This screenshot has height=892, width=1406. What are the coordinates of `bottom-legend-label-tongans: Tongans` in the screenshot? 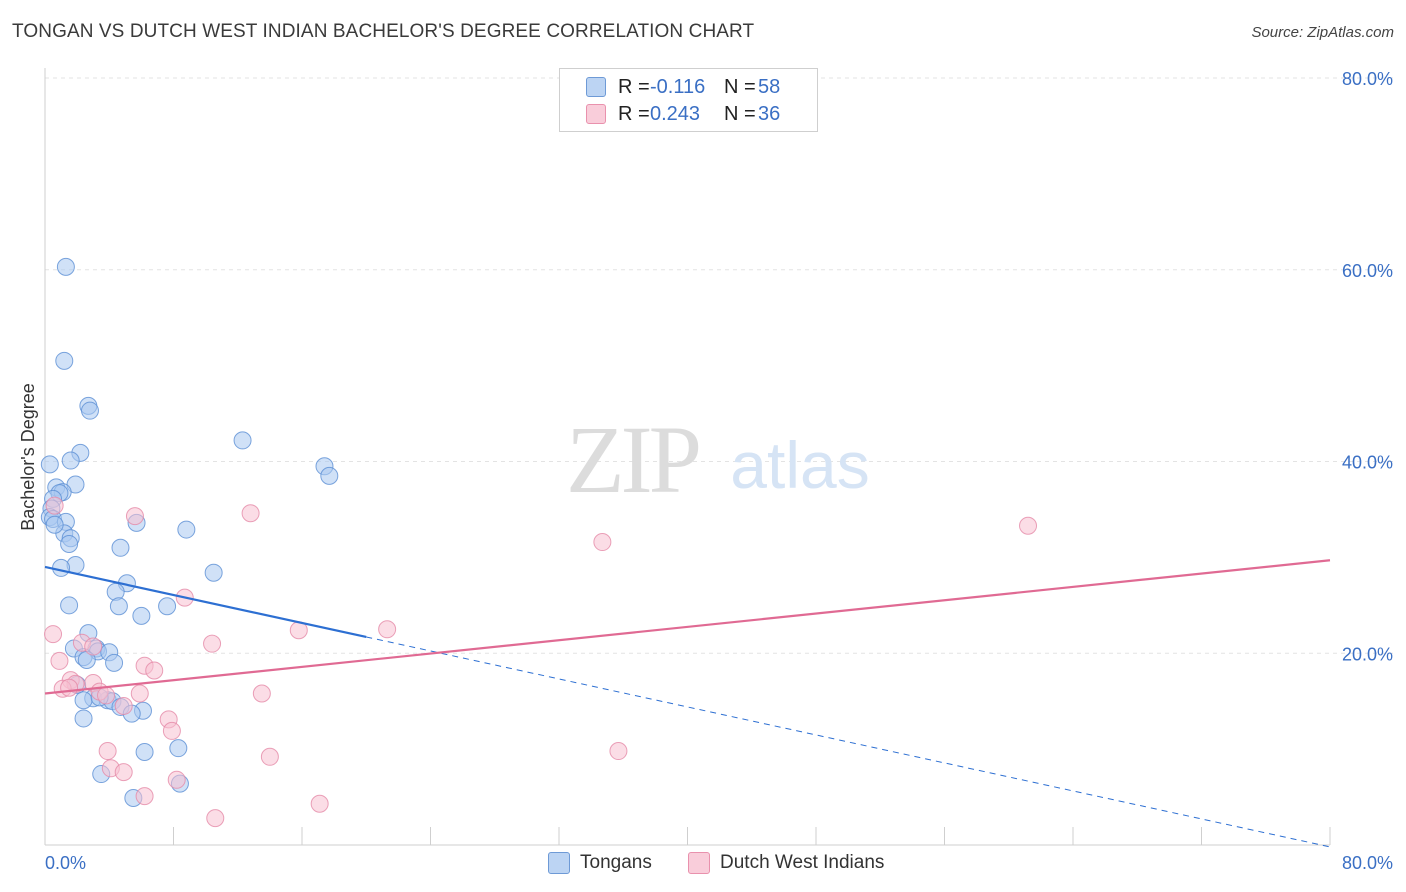 It's located at (616, 862).